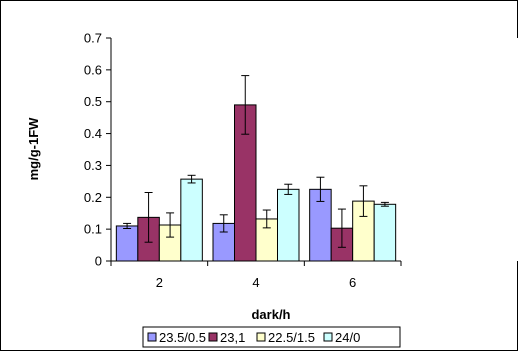 This screenshot has width=518, height=352. I want to click on legend-label: 23,1, so click(232, 337).